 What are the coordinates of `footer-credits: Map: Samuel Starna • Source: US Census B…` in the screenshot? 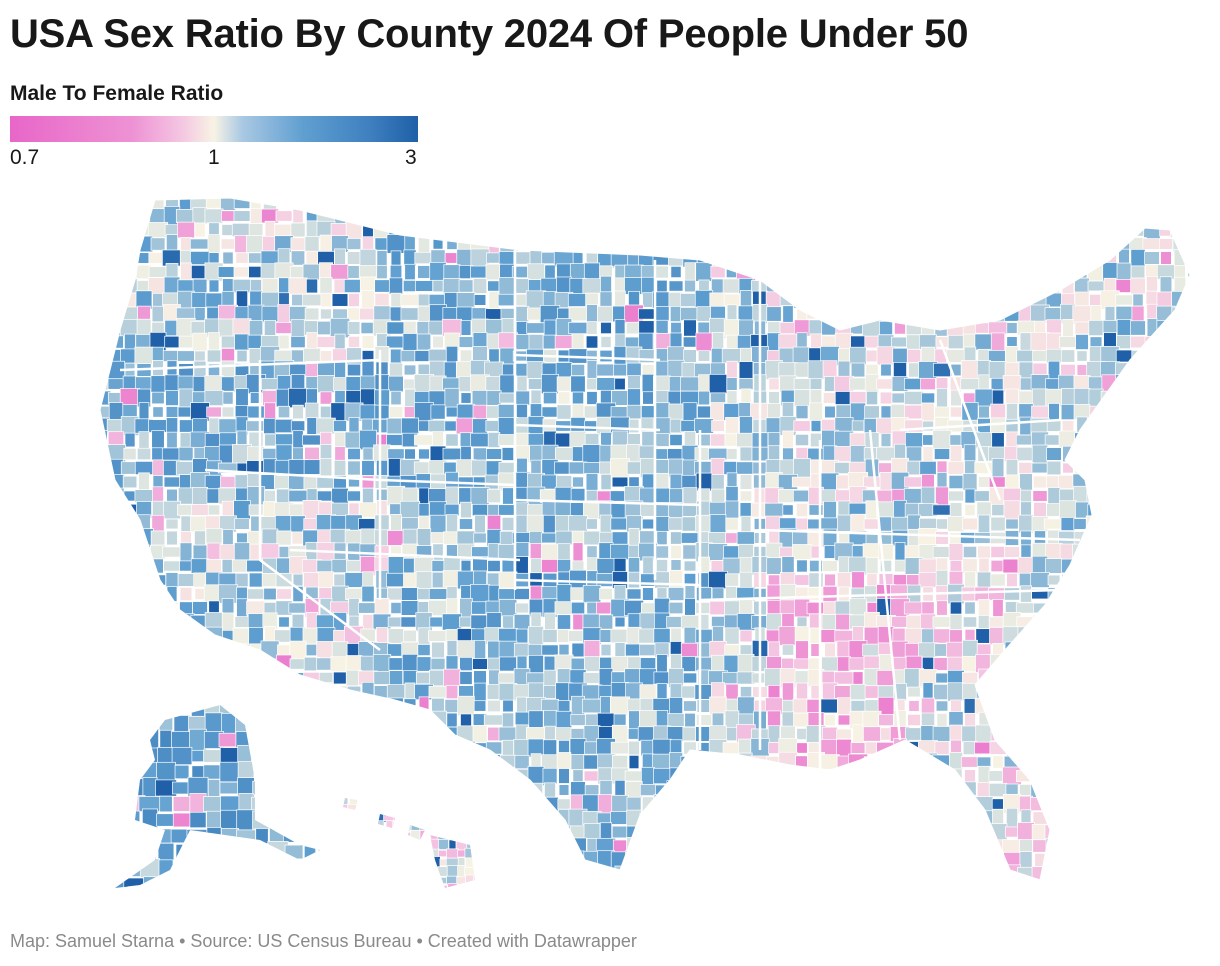 It's located at (323, 941).